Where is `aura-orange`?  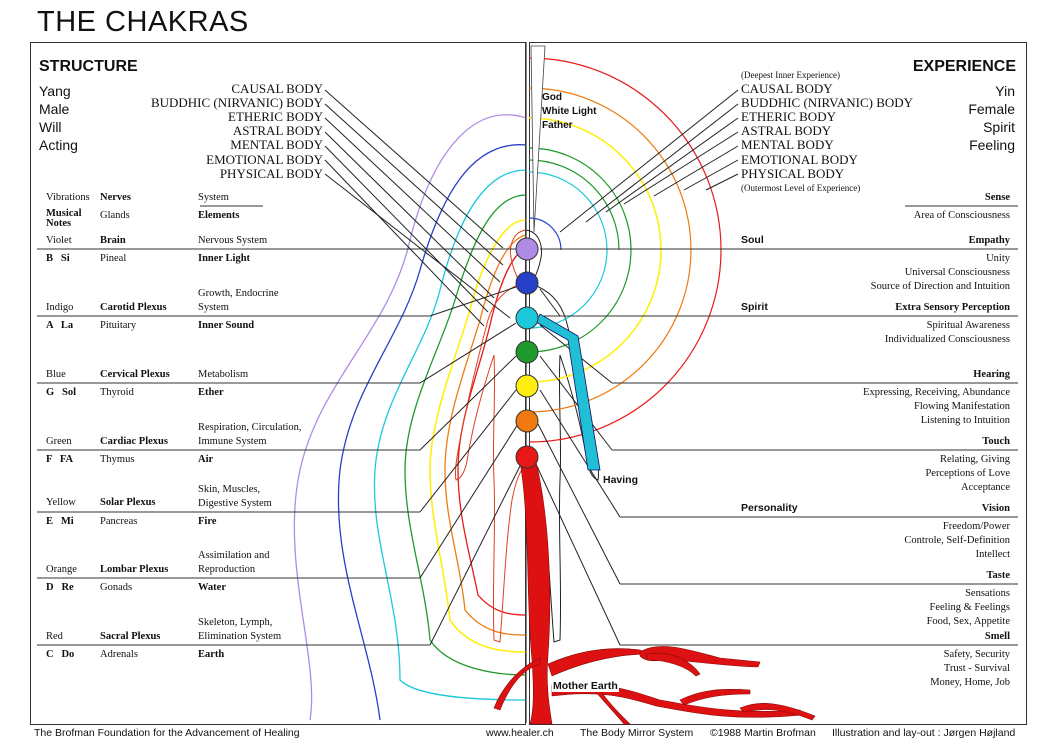
aura-orange is located at coordinates (485, 435).